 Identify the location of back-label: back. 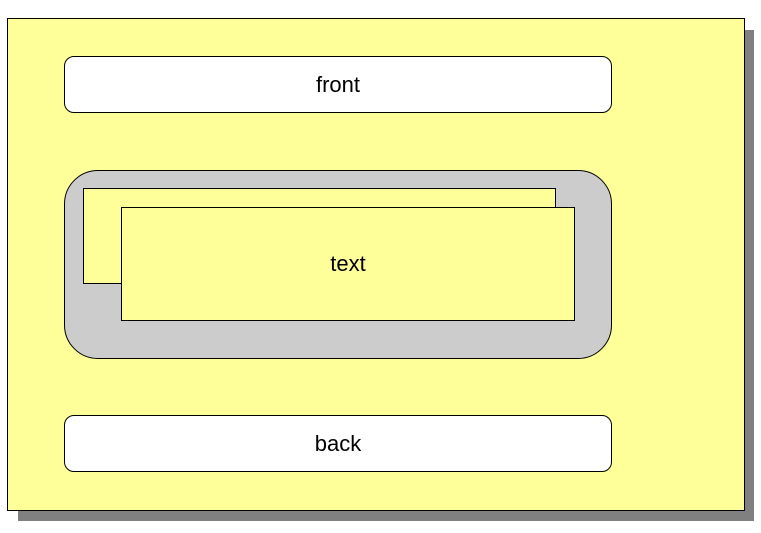
(338, 443).